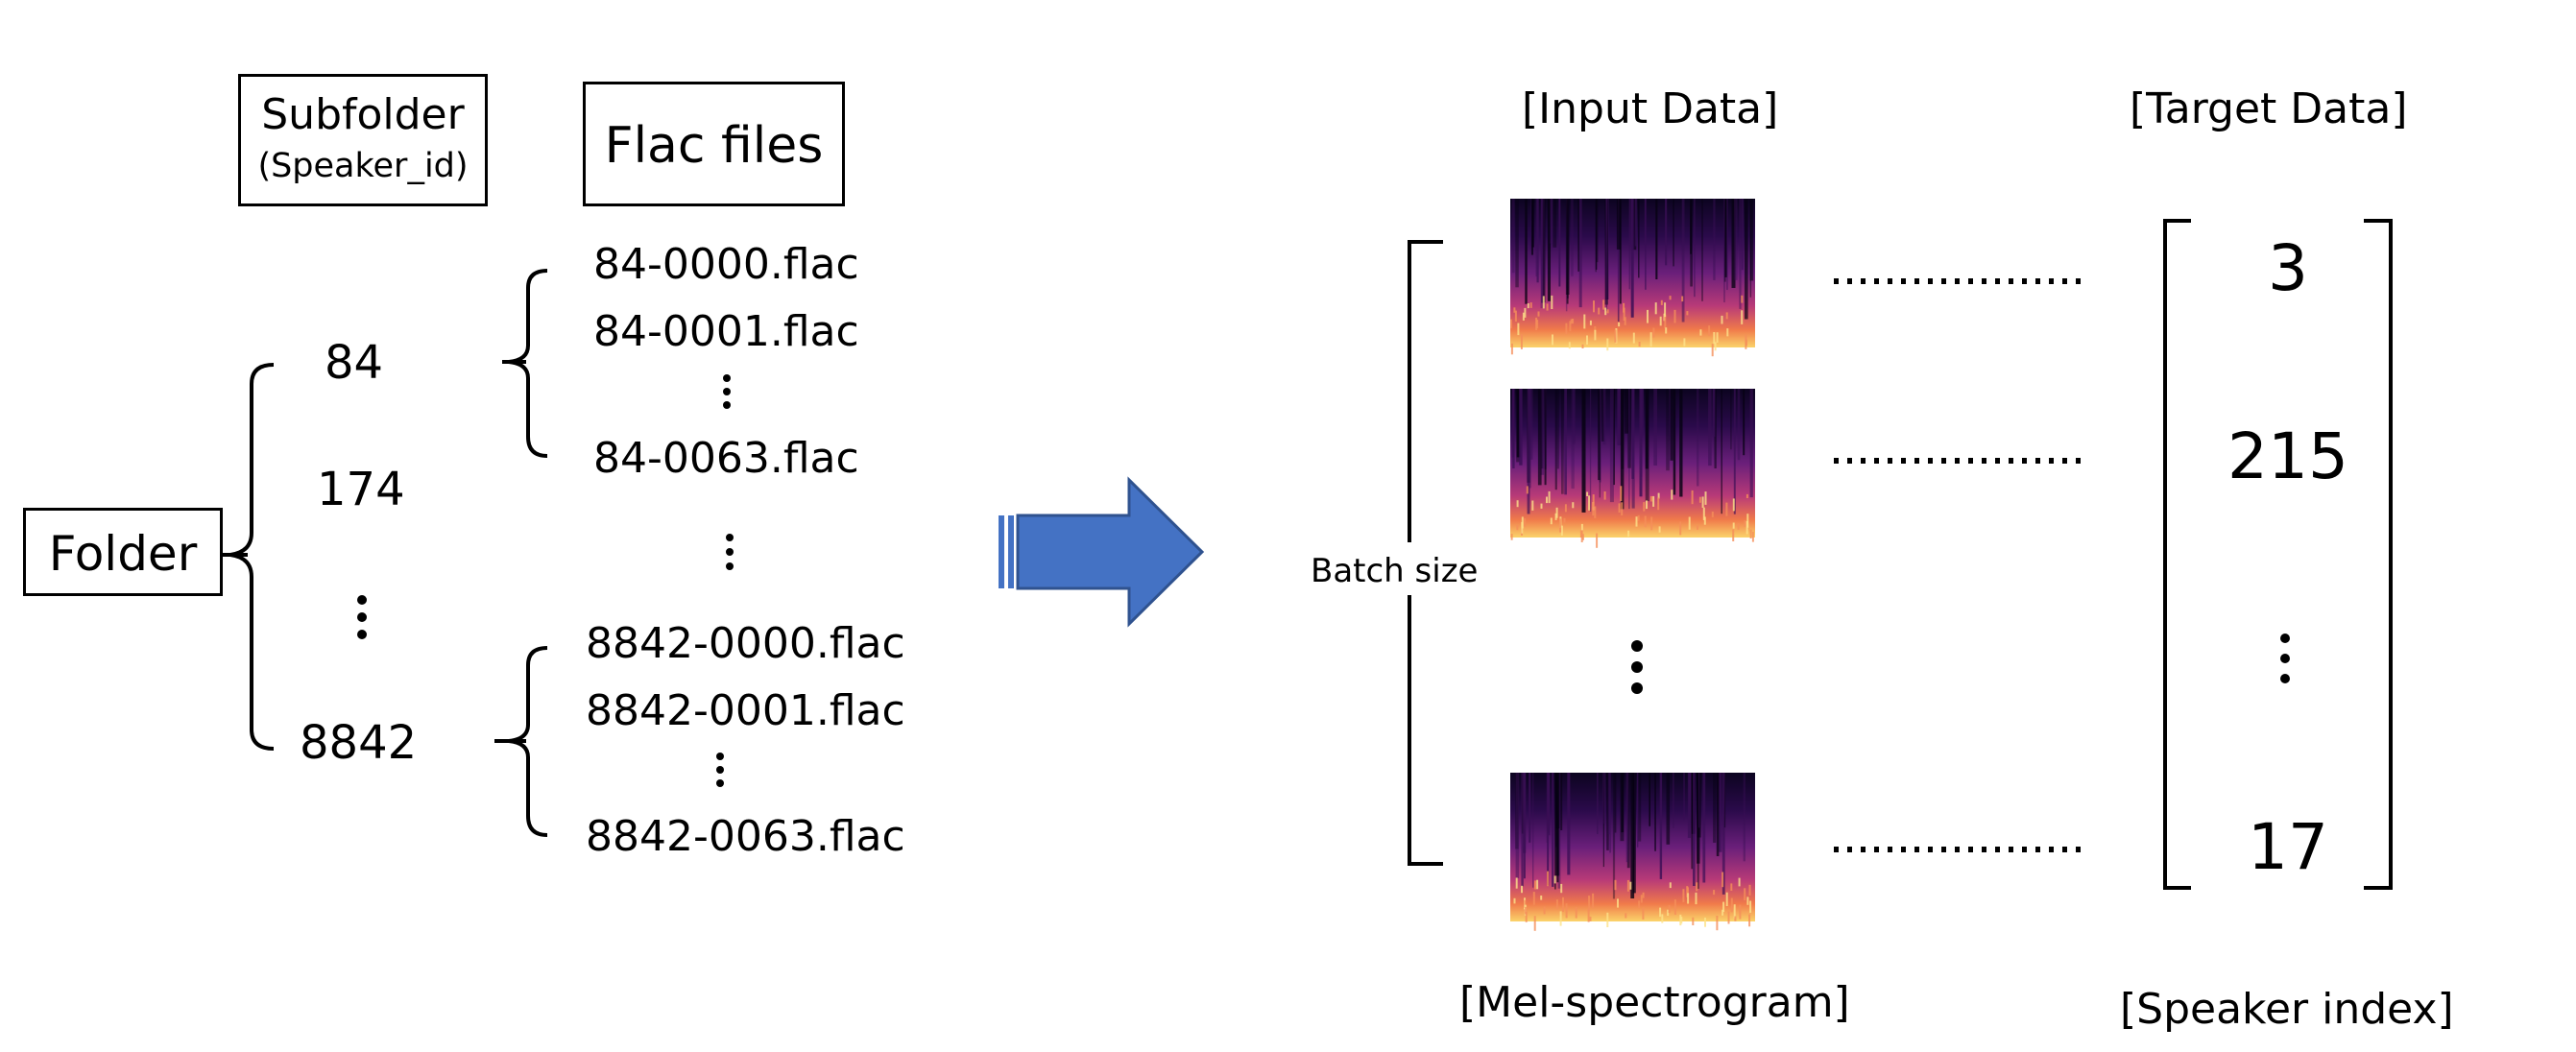  Describe the element at coordinates (745, 710) in the screenshot. I see `flac-file: 8842-0001.flac` at that location.